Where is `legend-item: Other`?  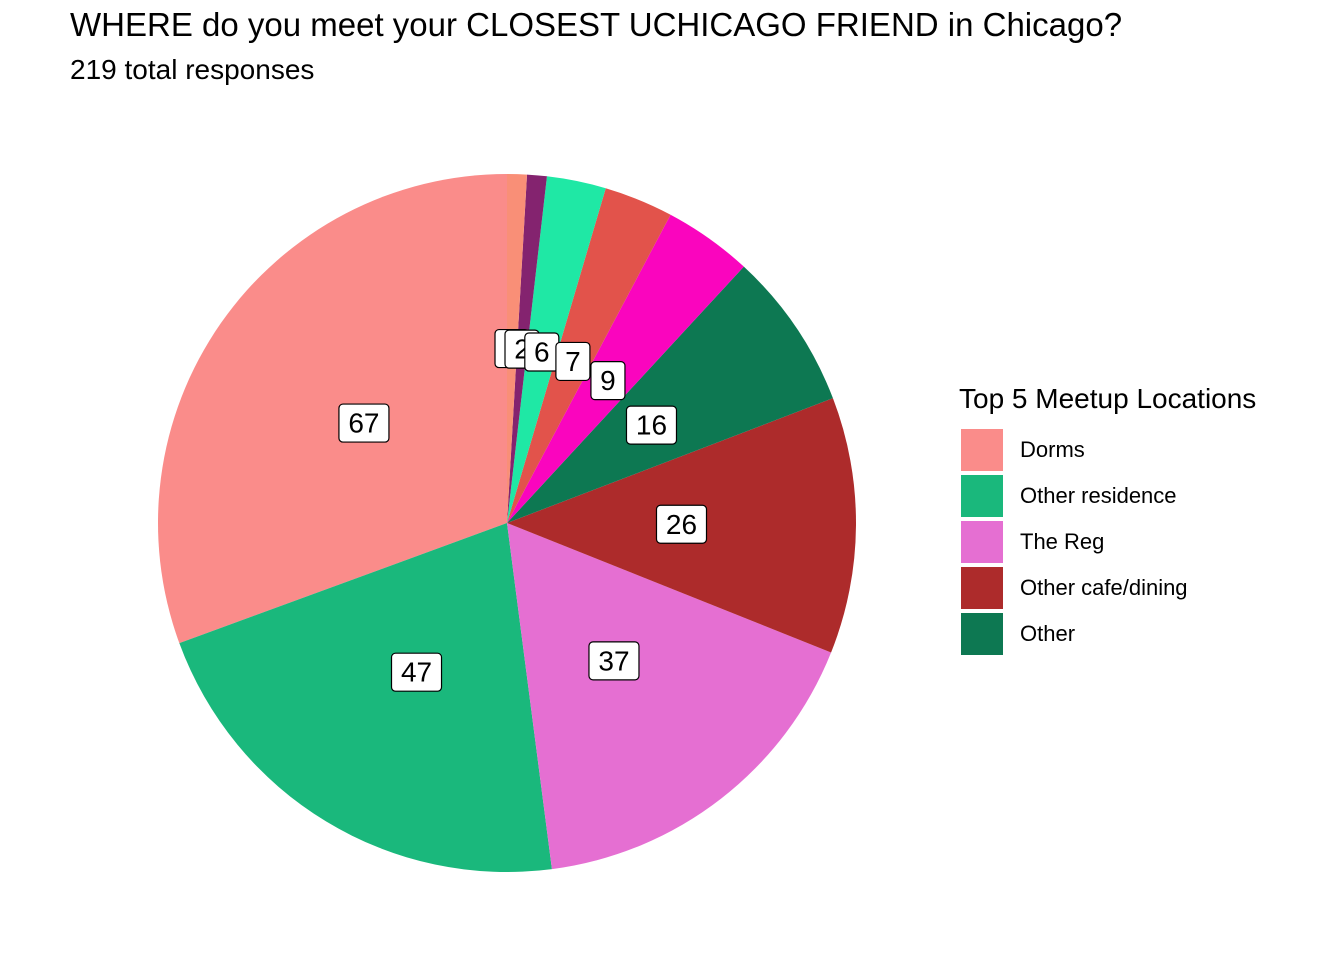 legend-item: Other is located at coordinates (1107, 634).